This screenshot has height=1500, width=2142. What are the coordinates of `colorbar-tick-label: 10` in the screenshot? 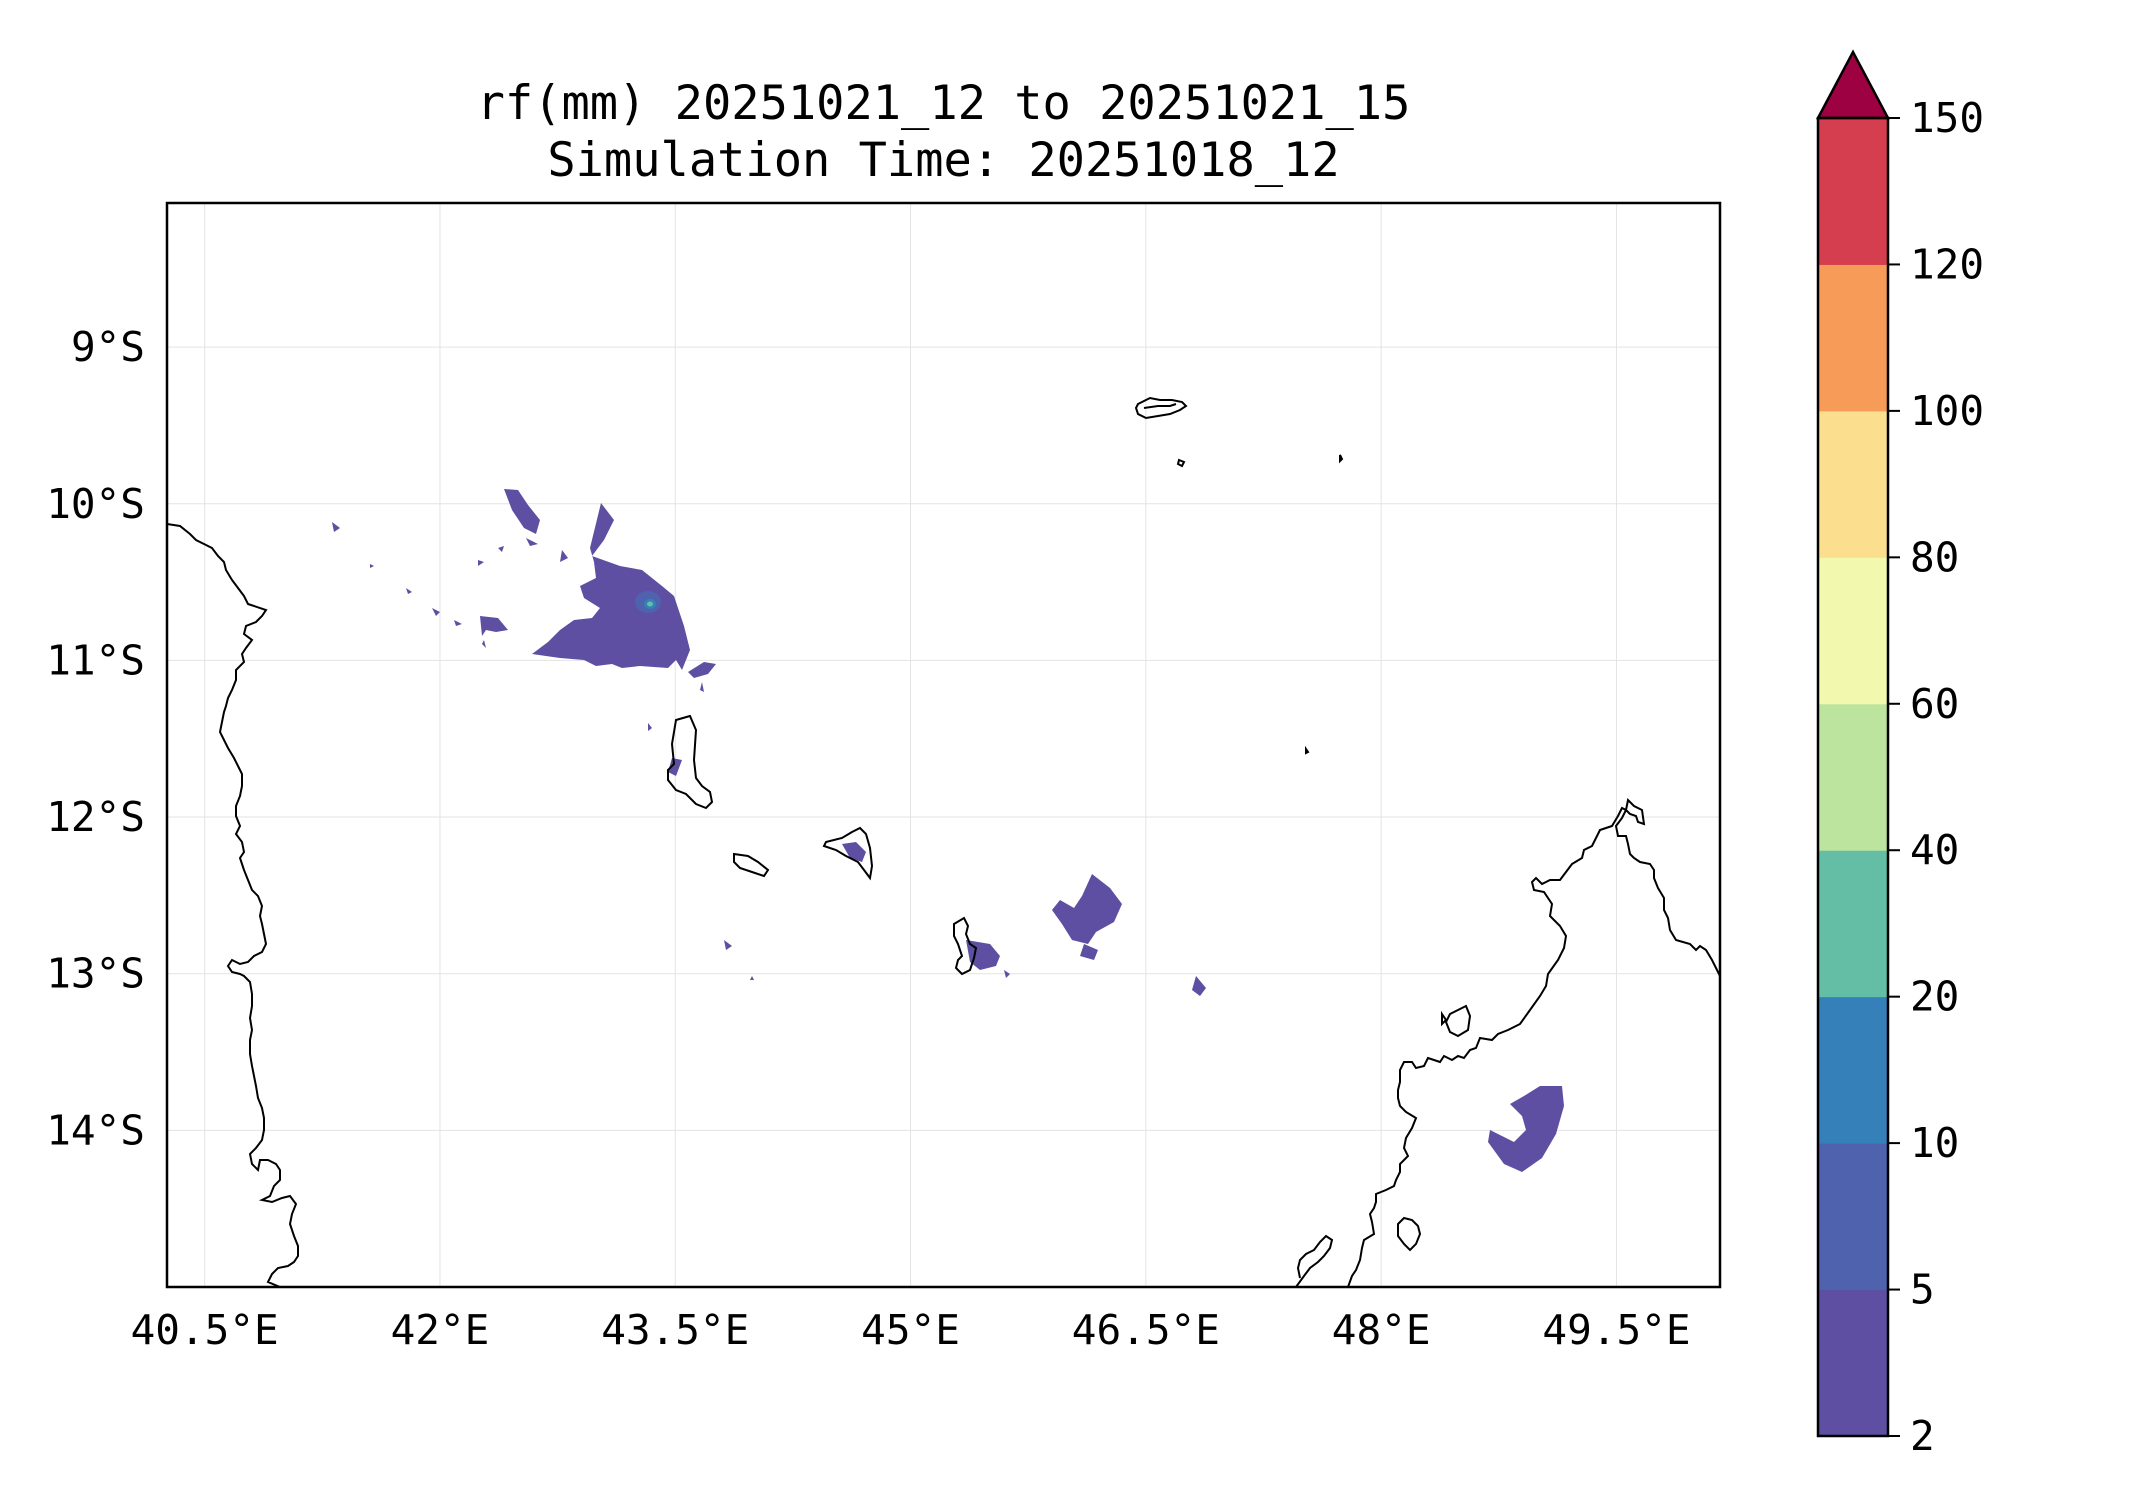 It's located at (1934, 1143).